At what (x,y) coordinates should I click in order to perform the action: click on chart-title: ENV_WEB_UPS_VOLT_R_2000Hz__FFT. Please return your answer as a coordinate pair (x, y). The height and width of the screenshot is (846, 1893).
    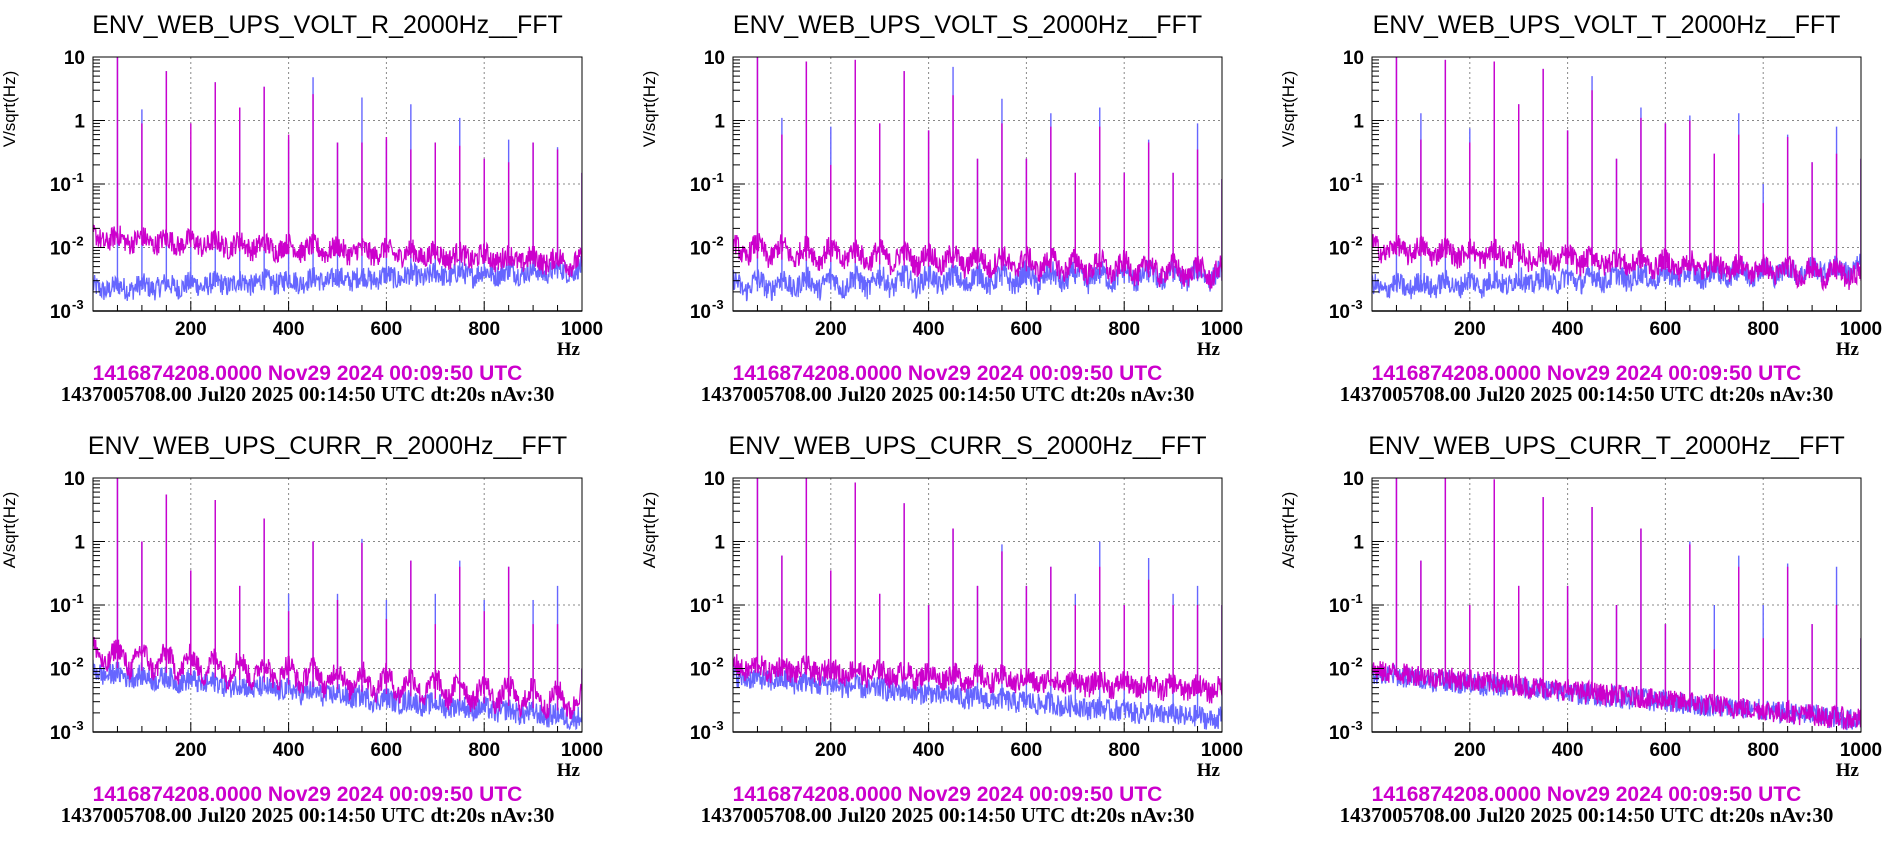
    Looking at the image, I should click on (327, 25).